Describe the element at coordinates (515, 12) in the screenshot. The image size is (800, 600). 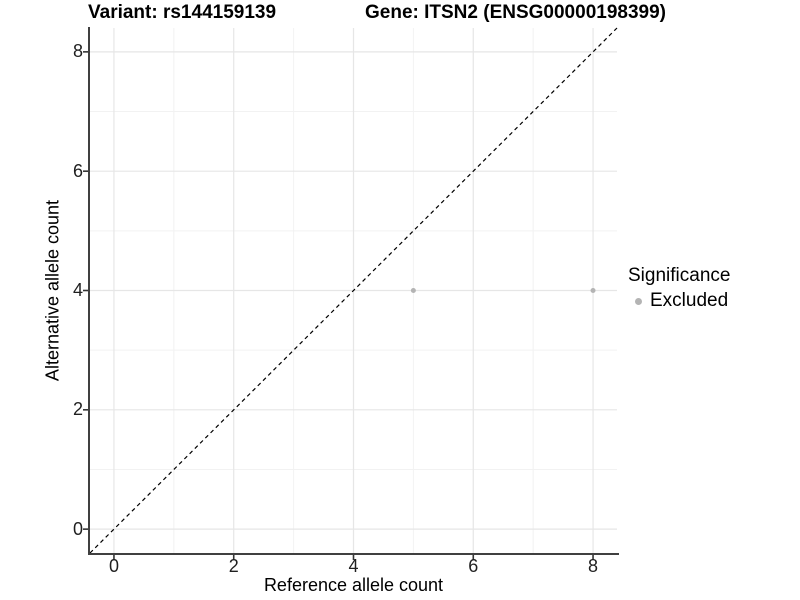
I see `gene-title: Gene: ITSN2 (ENSG00000198399)` at that location.